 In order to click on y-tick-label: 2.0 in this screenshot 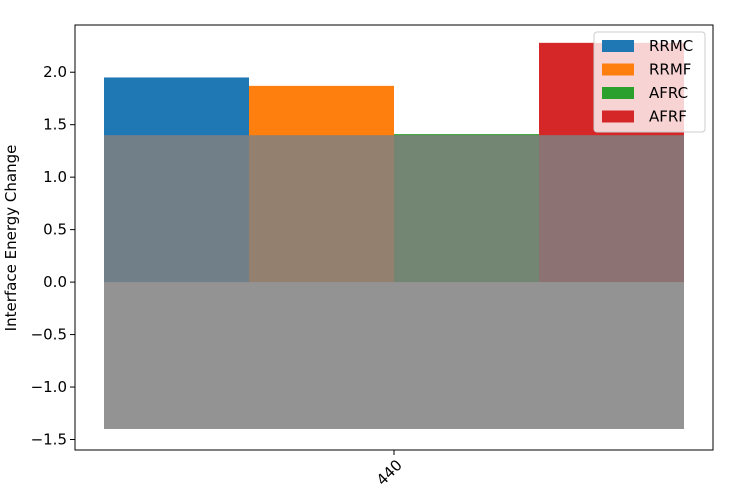, I will do `click(55, 72)`.